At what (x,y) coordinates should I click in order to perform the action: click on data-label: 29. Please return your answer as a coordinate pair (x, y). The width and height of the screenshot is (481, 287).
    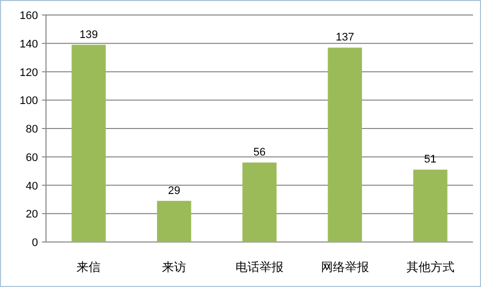
    Looking at the image, I should click on (174, 190).